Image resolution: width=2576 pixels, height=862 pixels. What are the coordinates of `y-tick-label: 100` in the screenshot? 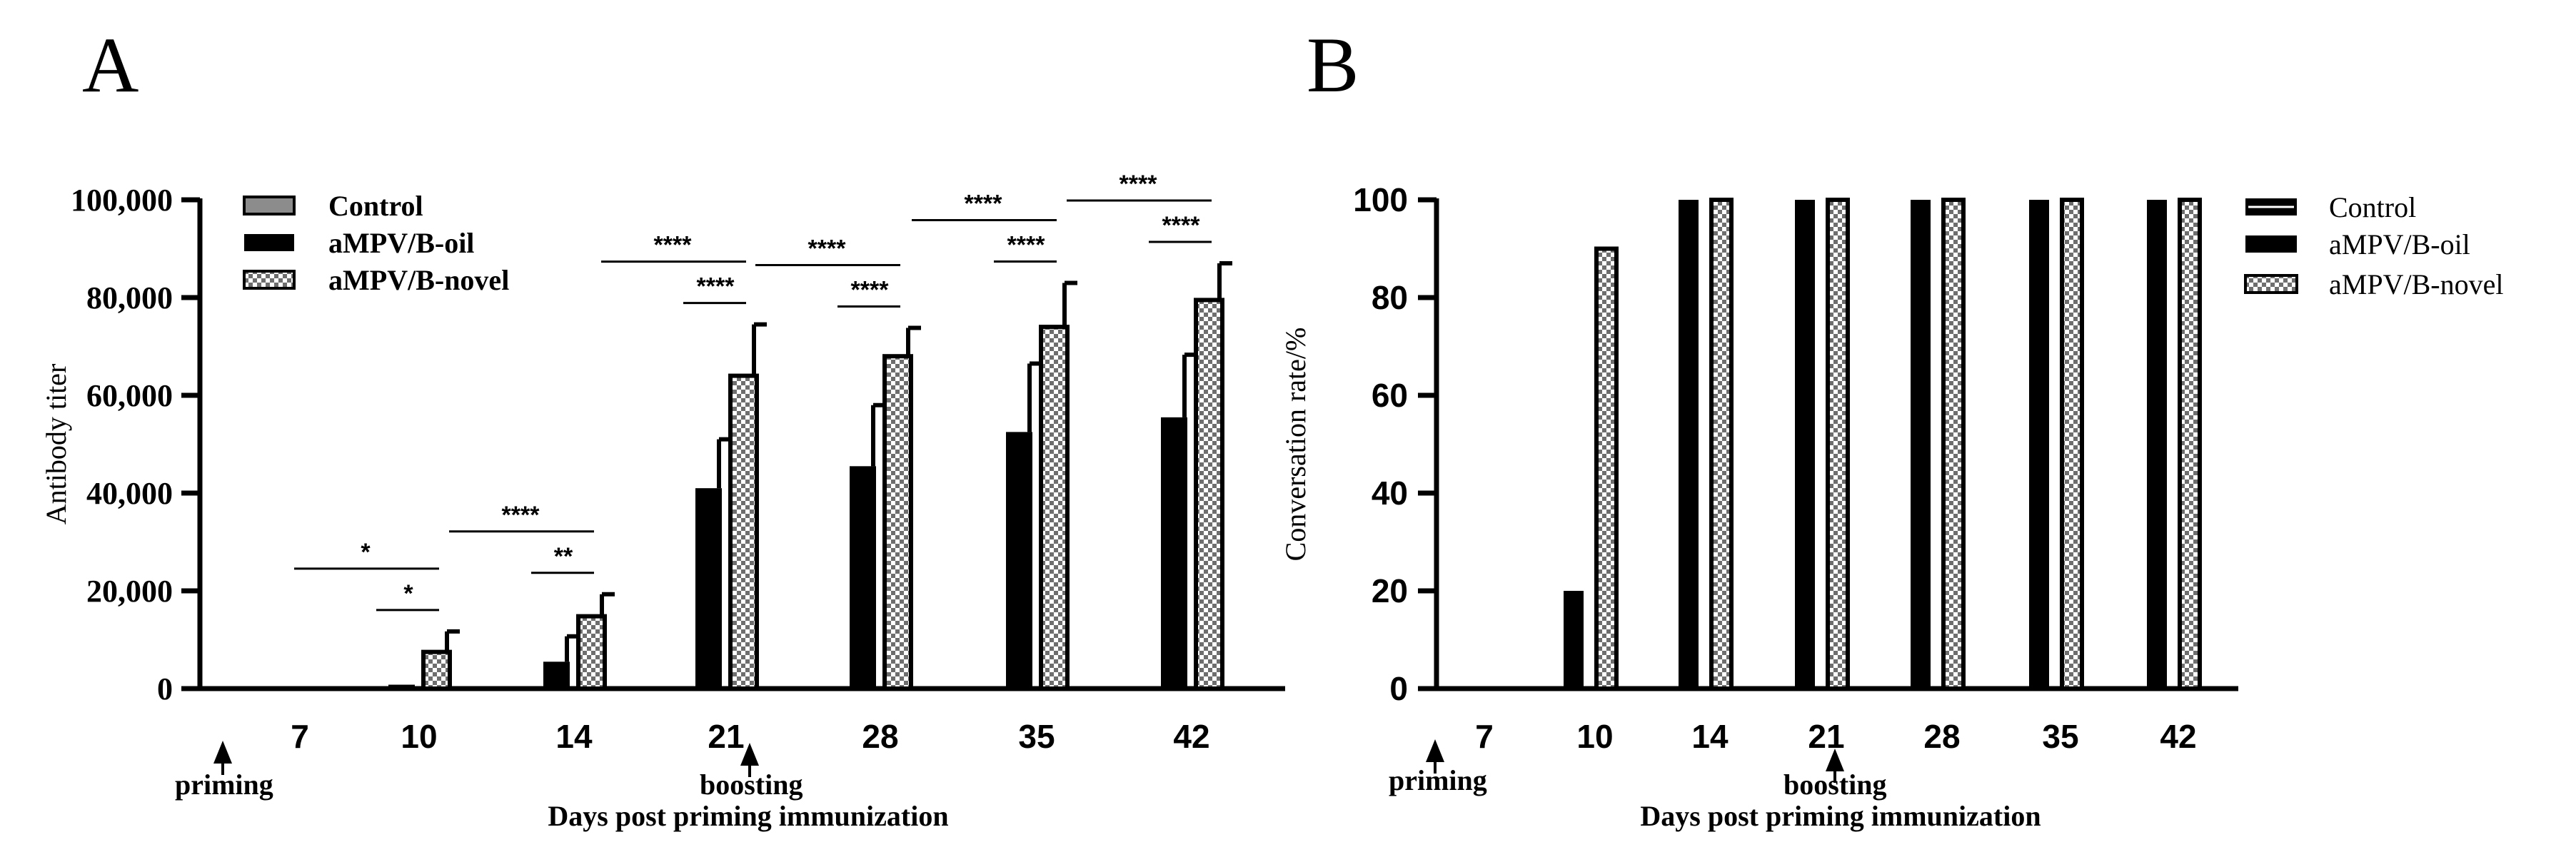 It's located at (1381, 200).